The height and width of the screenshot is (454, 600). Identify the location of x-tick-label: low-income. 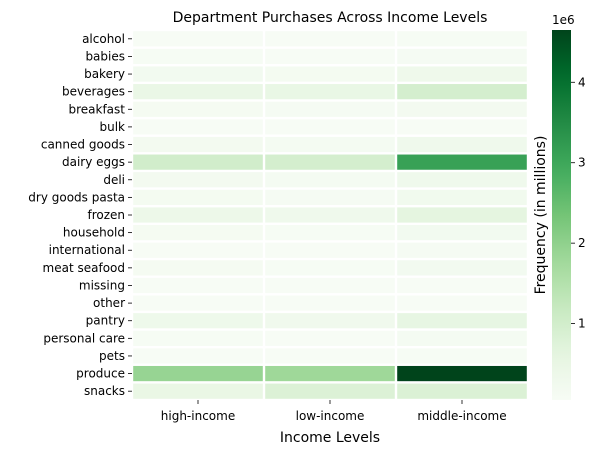
(330, 416).